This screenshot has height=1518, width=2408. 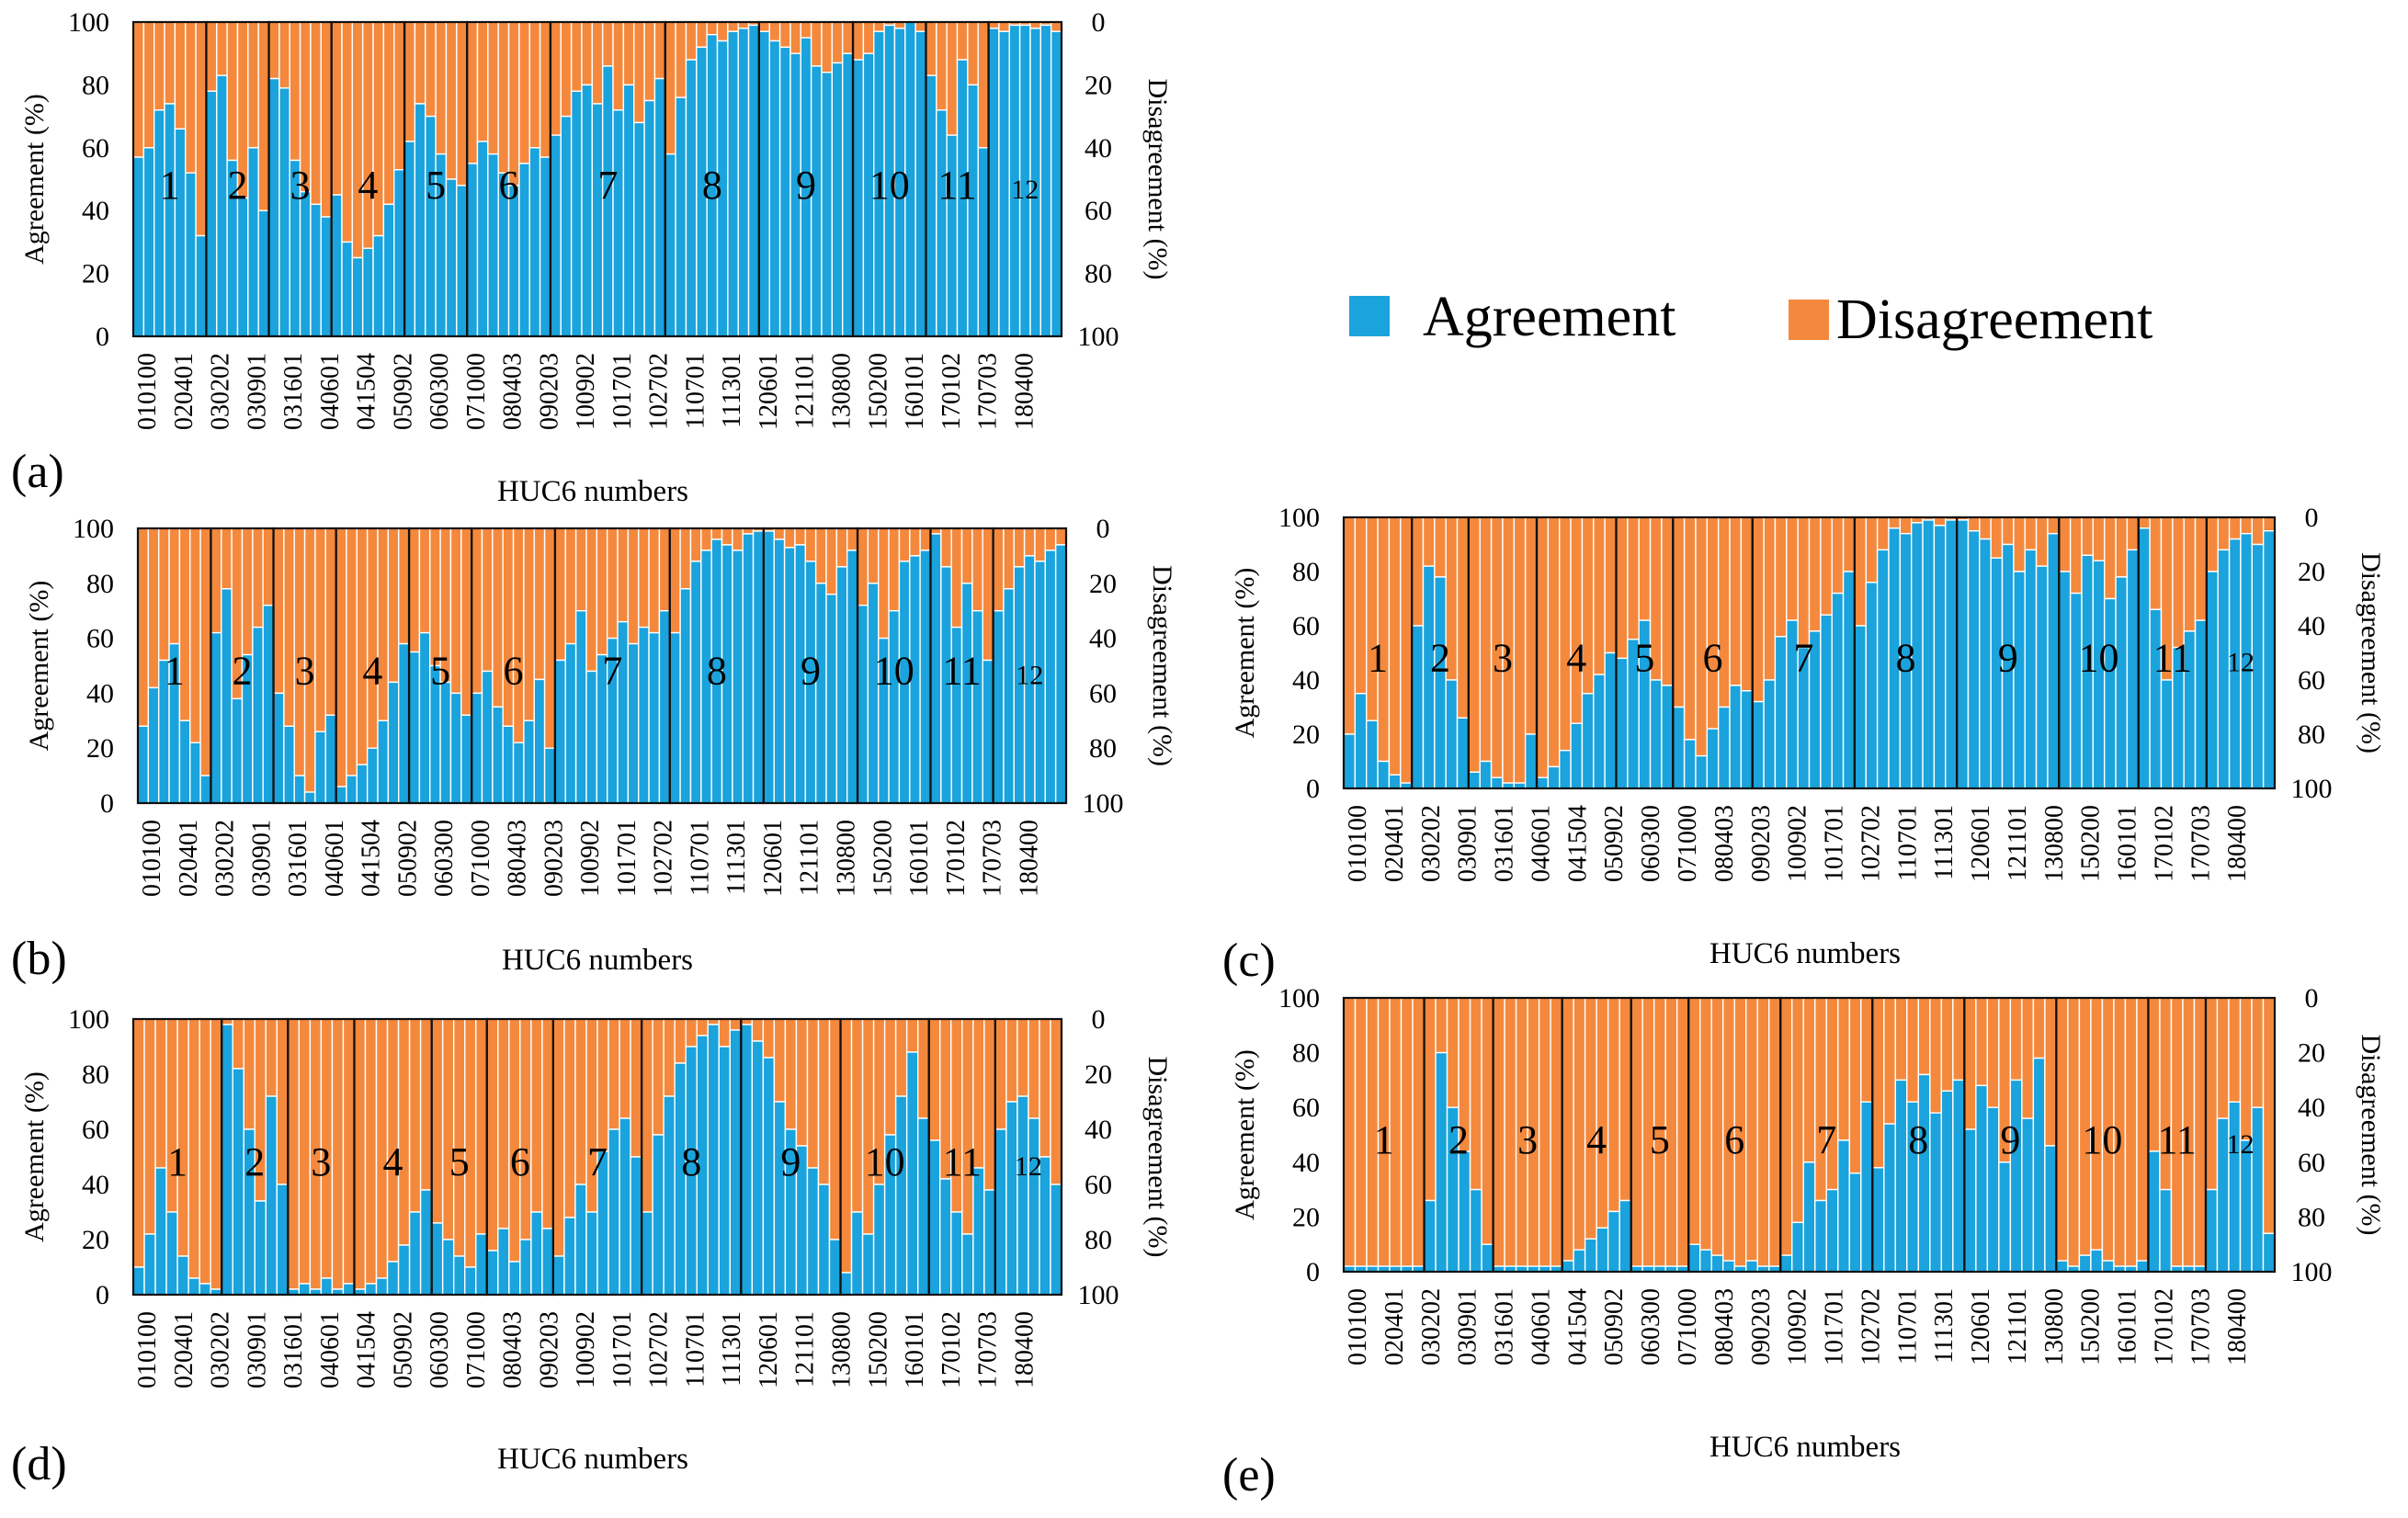 I want to click on region-label: 10, so click(x=889, y=185).